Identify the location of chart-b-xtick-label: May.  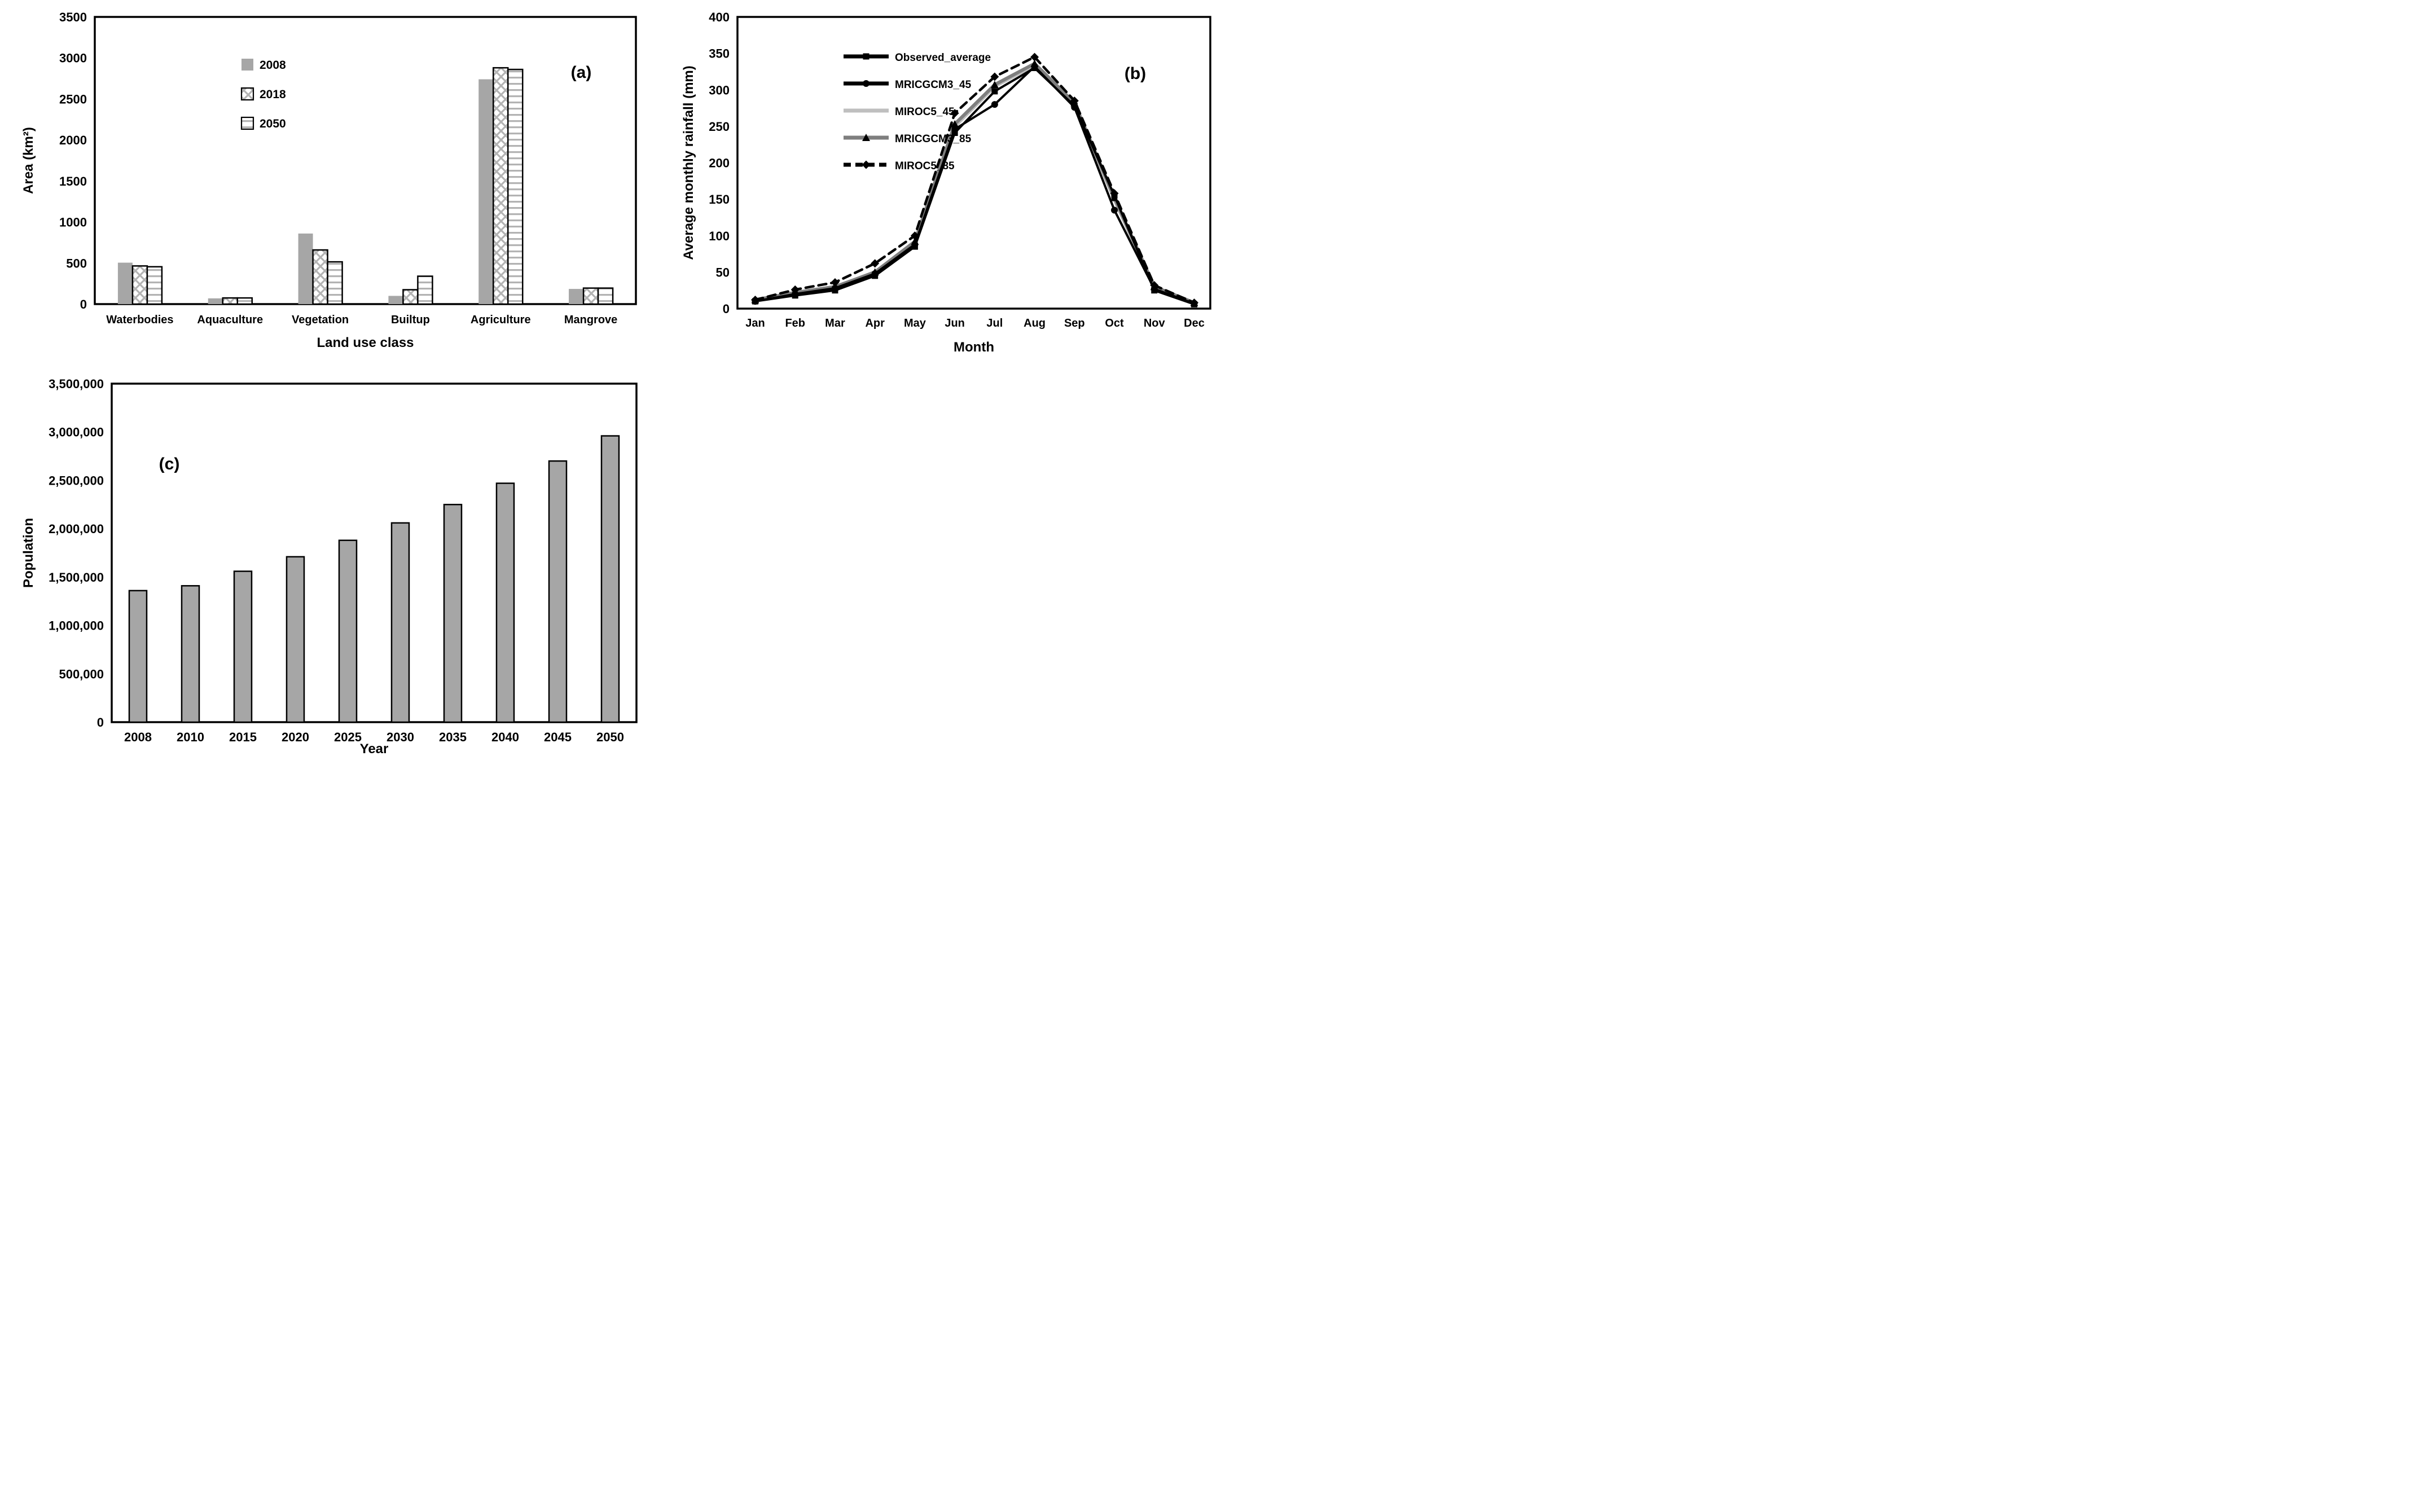
(915, 323).